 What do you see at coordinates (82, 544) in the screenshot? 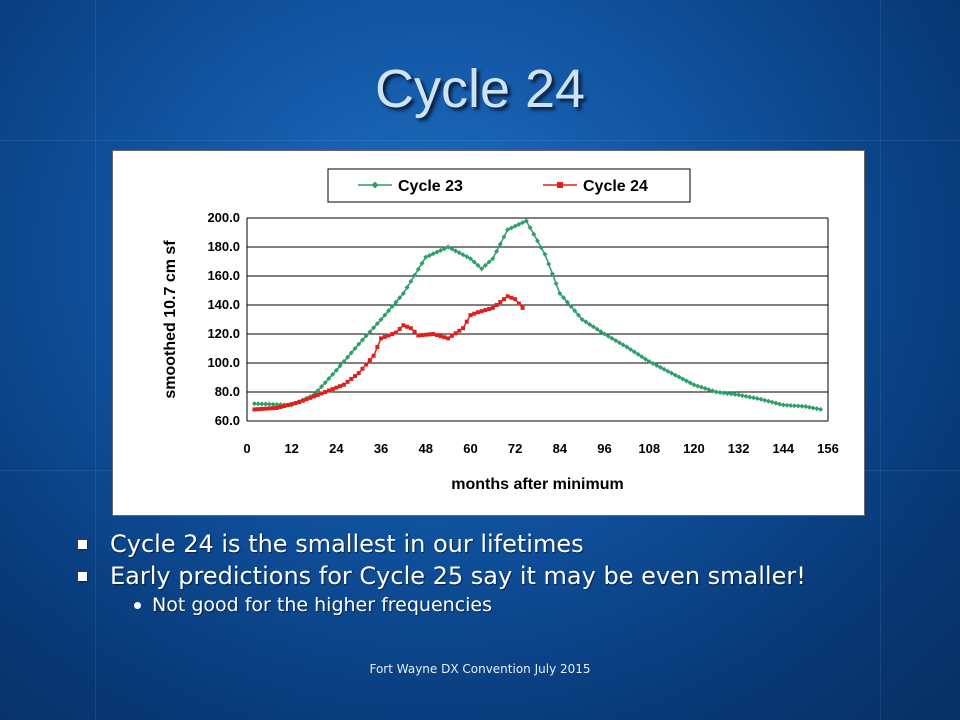
I see `square-bullet-icon` at bounding box center [82, 544].